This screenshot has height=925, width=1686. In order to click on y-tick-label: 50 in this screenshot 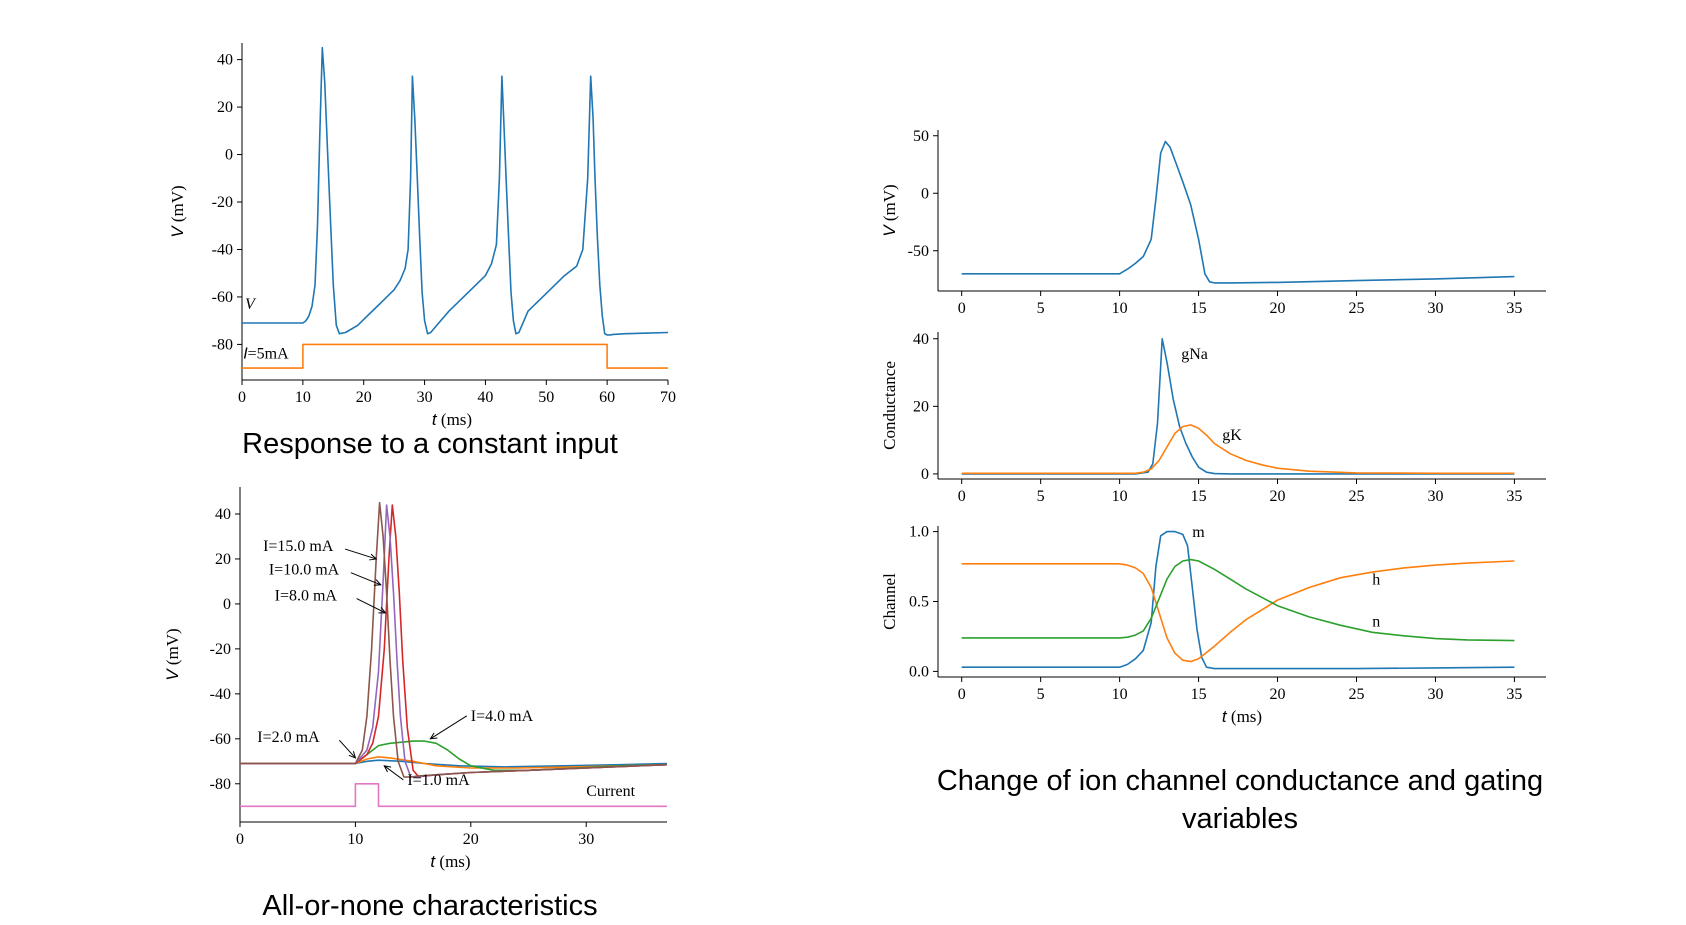, I will do `click(921, 136)`.